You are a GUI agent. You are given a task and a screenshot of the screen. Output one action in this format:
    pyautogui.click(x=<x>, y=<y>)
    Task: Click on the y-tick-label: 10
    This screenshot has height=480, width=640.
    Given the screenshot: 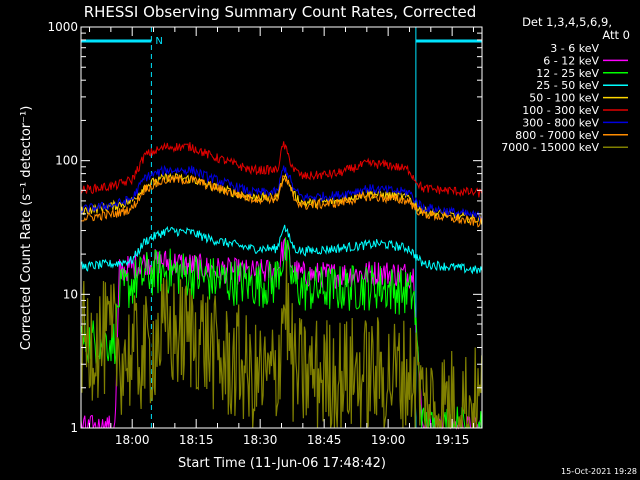 What is the action you would take?
    pyautogui.click(x=70, y=294)
    